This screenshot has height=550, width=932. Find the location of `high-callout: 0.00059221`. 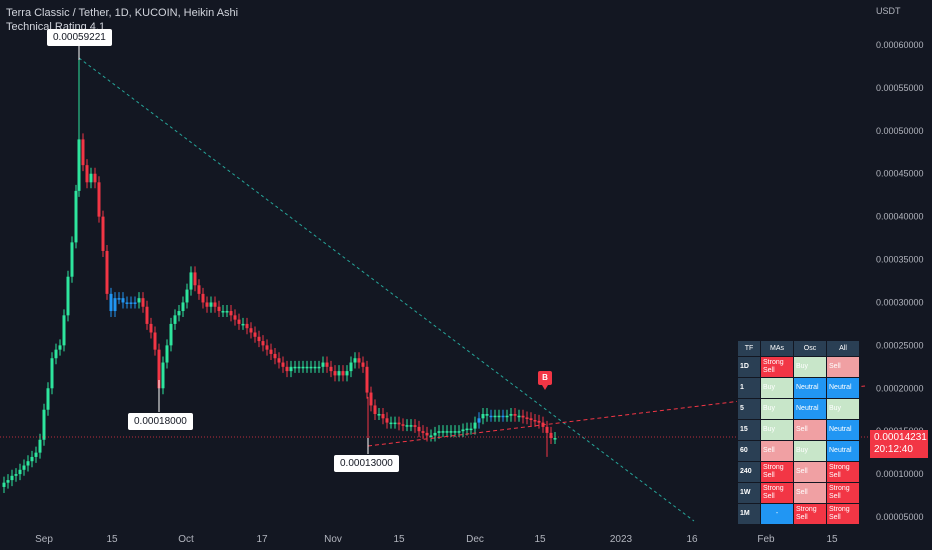

high-callout: 0.00059221 is located at coordinates (79, 37).